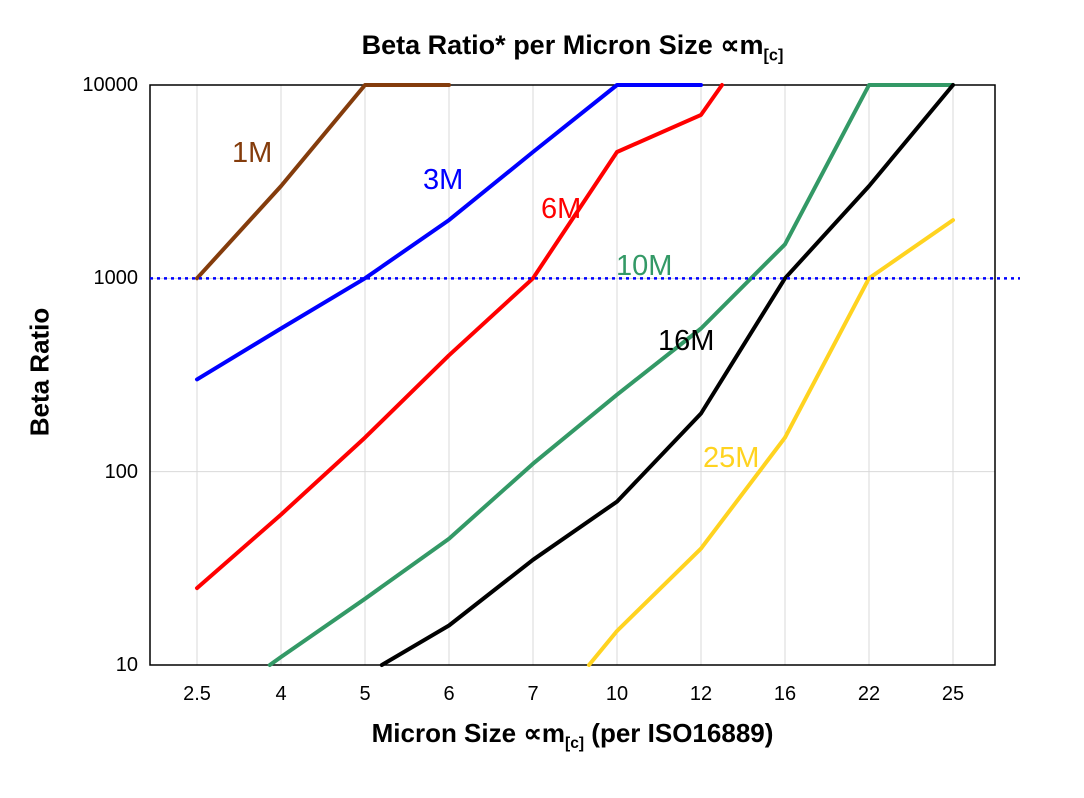 The image size is (1084, 798). Describe the element at coordinates (644, 266) in the screenshot. I see `series-label-10M: 10M` at that location.